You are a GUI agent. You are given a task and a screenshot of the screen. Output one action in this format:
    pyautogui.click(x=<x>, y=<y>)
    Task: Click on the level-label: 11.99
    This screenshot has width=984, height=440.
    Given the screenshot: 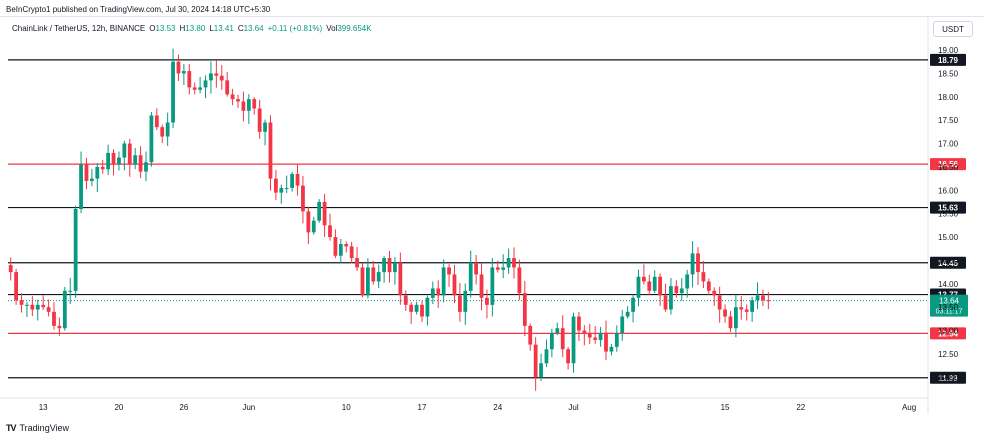 What is the action you would take?
    pyautogui.click(x=948, y=378)
    